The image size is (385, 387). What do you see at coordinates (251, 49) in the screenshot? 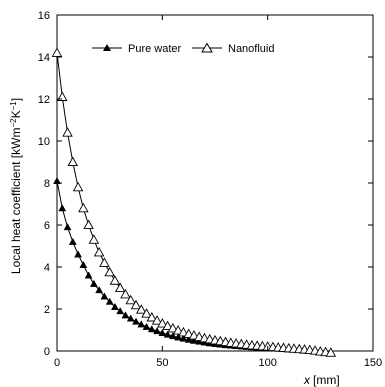
I see `legend-label-nanofluid: Nanofluid` at bounding box center [251, 49].